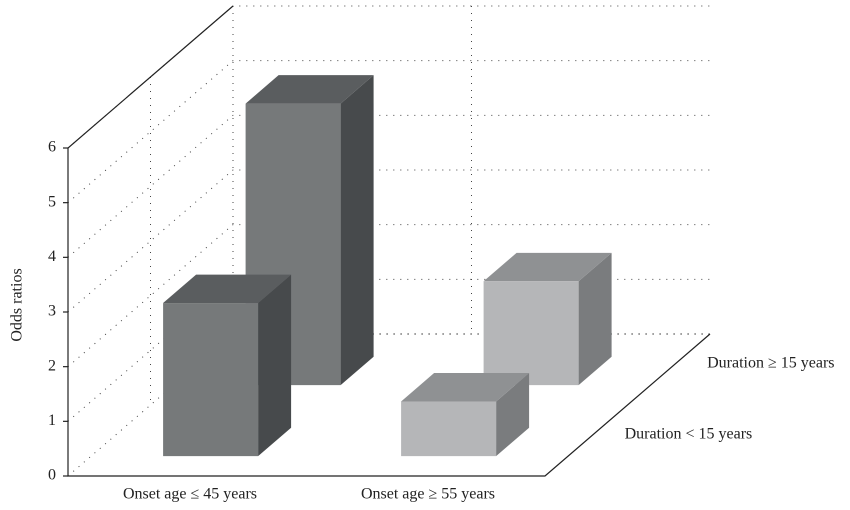 The image size is (850, 510). Describe the element at coordinates (770, 363) in the screenshot. I see `depth-label: Duration ≥ 15 years` at that location.